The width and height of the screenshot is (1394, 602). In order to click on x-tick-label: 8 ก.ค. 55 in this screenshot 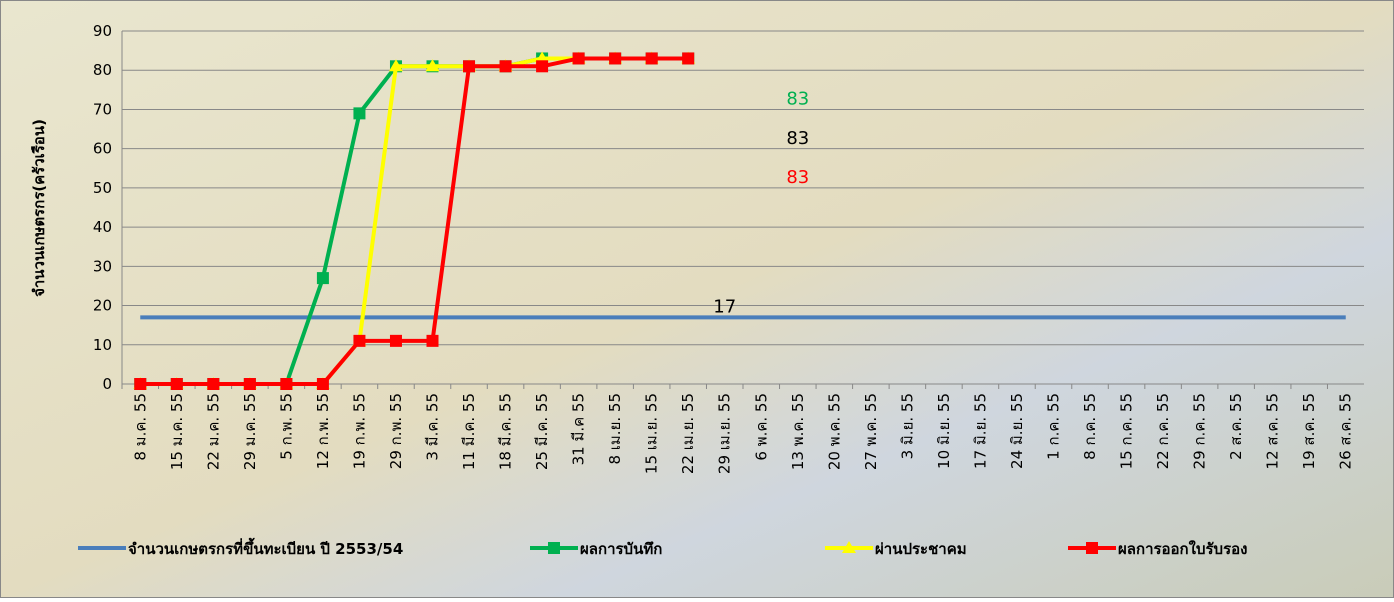, I will do `click(1090, 426)`.